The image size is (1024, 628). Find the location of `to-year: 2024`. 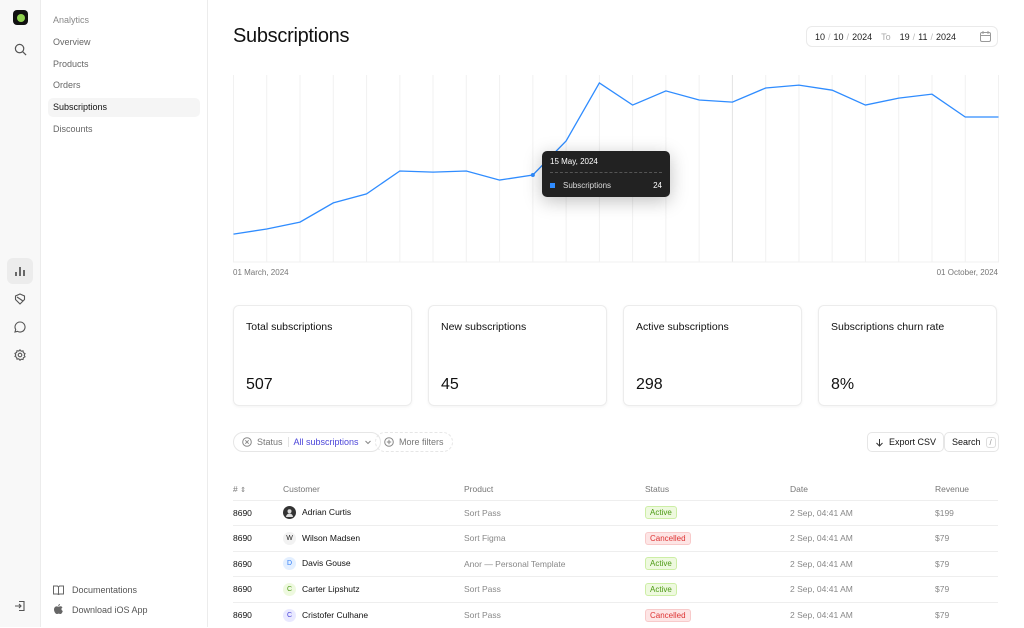

to-year: 2024 is located at coordinates (946, 36).